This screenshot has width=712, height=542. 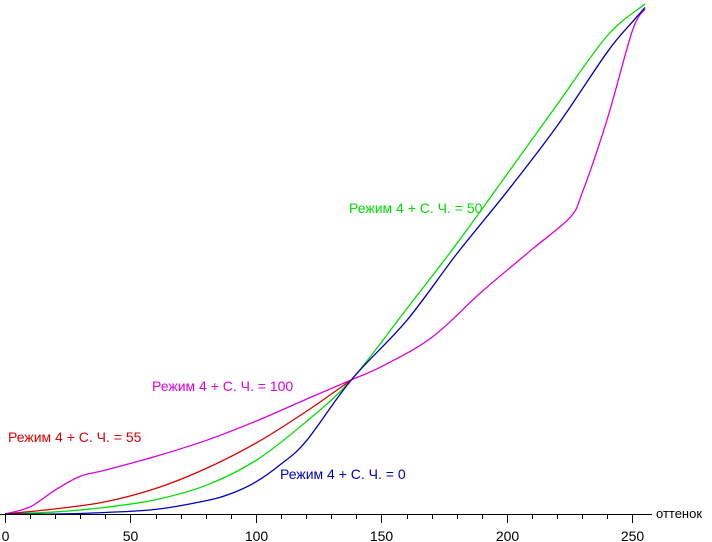 I want to click on series-label-3: Режим 4 + С. Ч. = 0, so click(x=343, y=474).